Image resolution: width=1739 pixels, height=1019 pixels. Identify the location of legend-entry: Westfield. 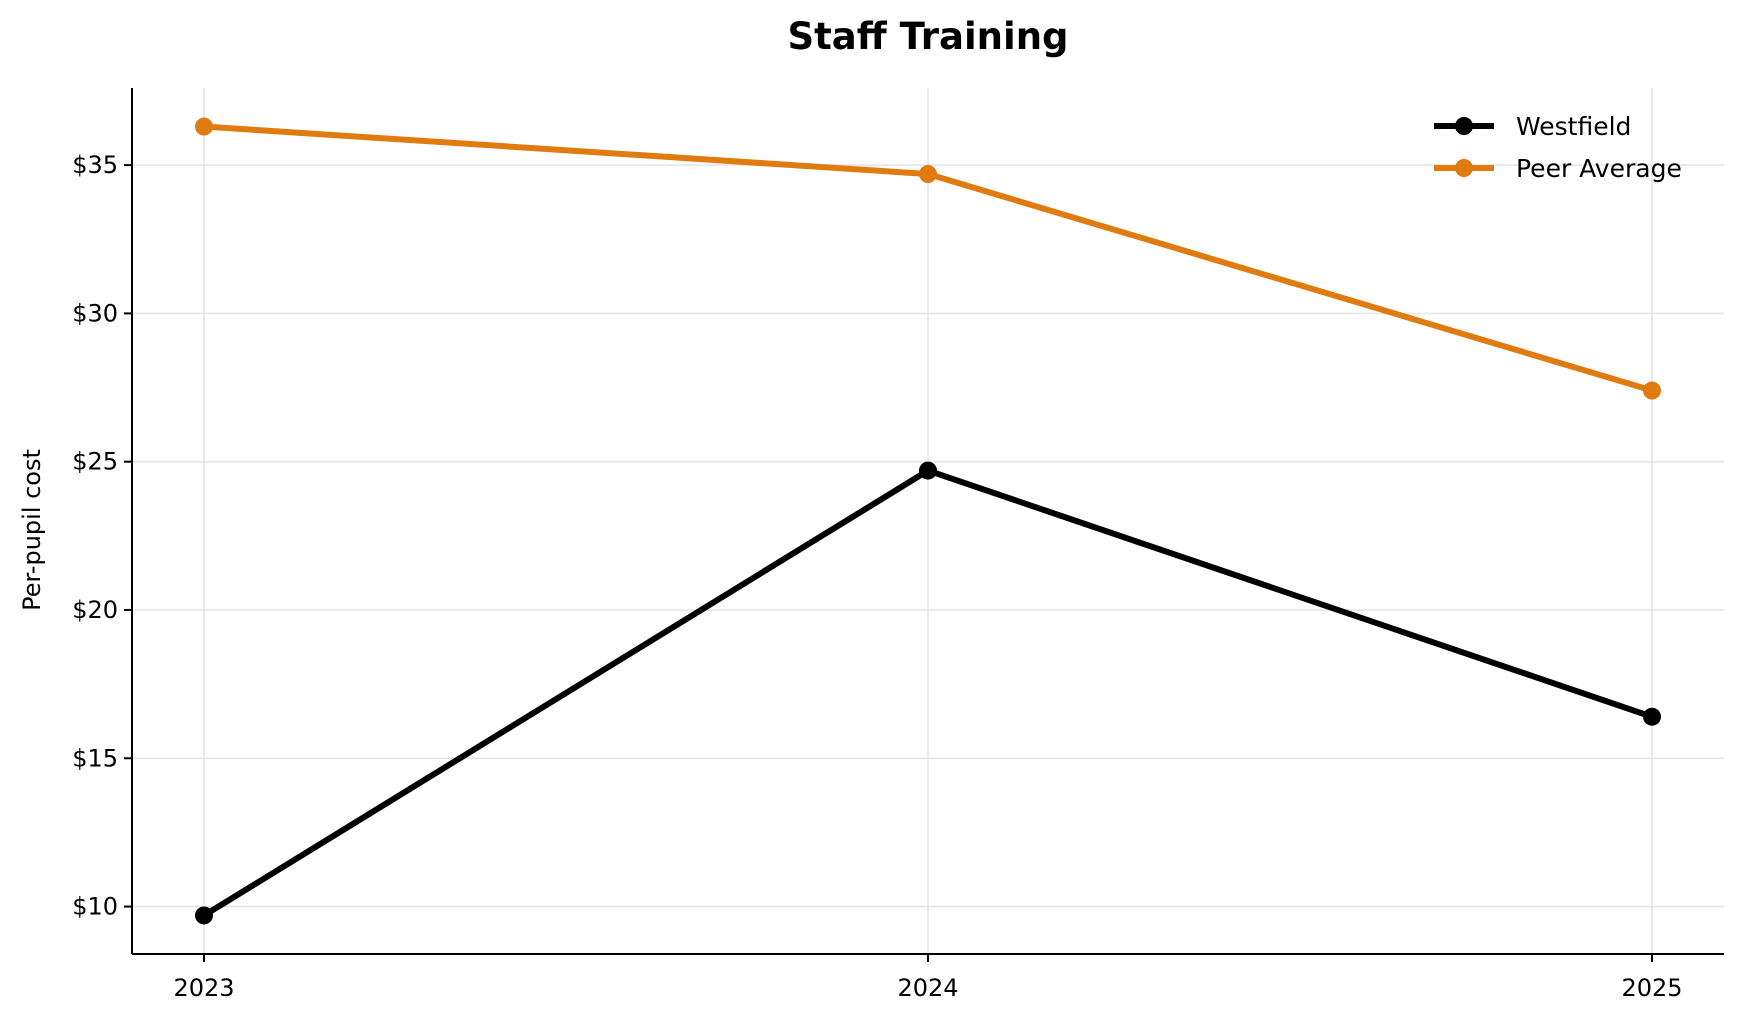
(1532, 126).